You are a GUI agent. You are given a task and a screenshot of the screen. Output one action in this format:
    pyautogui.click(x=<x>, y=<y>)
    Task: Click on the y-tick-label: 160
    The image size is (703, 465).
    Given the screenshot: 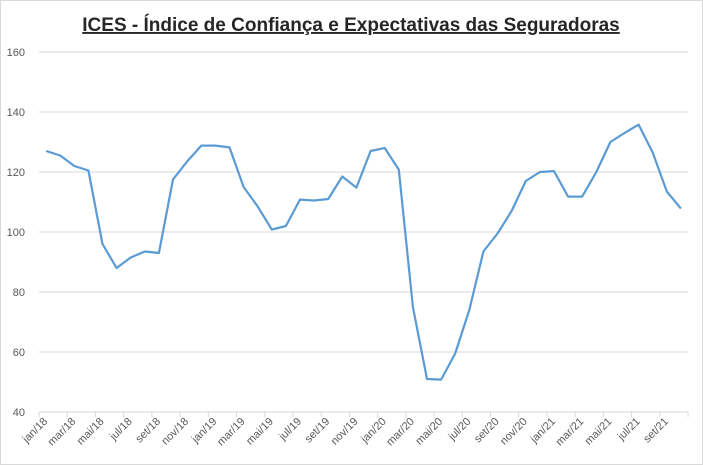 What is the action you would take?
    pyautogui.click(x=16, y=53)
    